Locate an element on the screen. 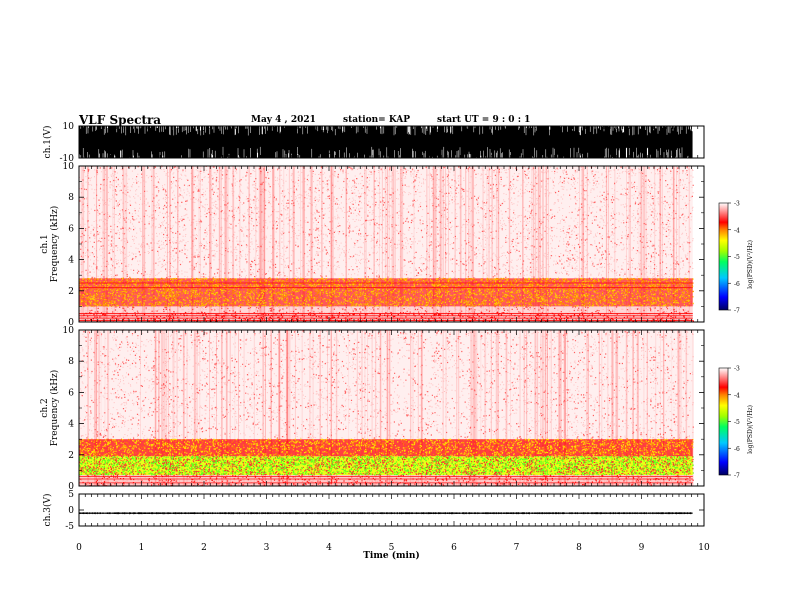 This screenshot has height=612, width=792. channel-label: ch.1 is located at coordinates (45, 243).